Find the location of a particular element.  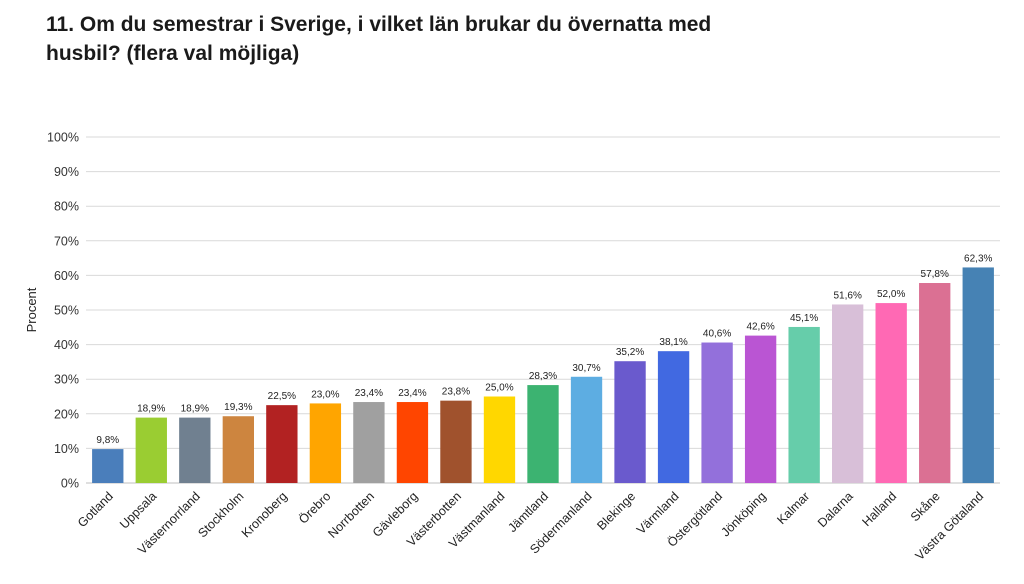

y-tick-label: 50% is located at coordinates (66, 311).